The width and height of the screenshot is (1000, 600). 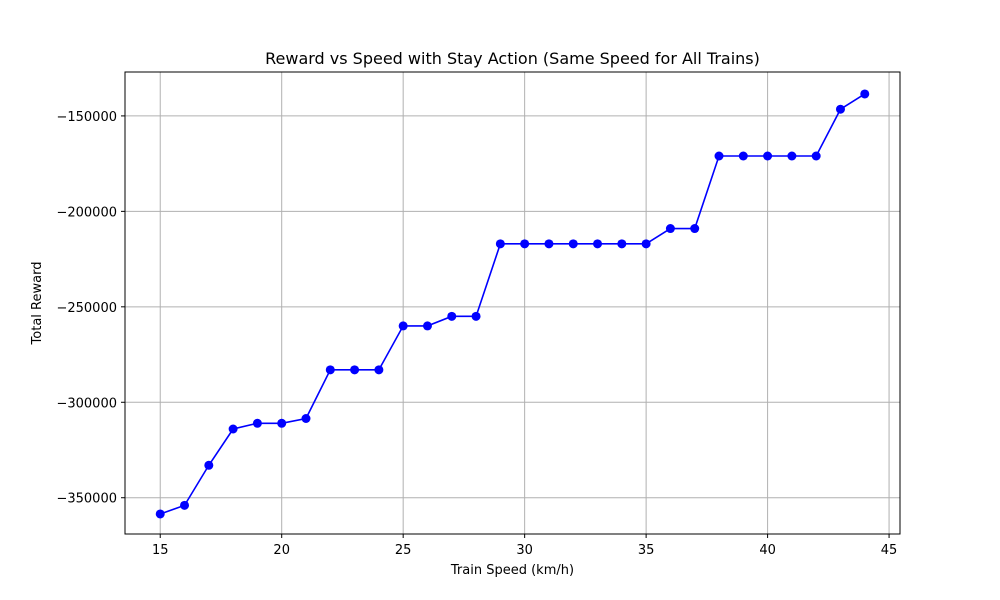 What do you see at coordinates (86, 308) in the screenshot?
I see `y-tick-label: −250000` at bounding box center [86, 308].